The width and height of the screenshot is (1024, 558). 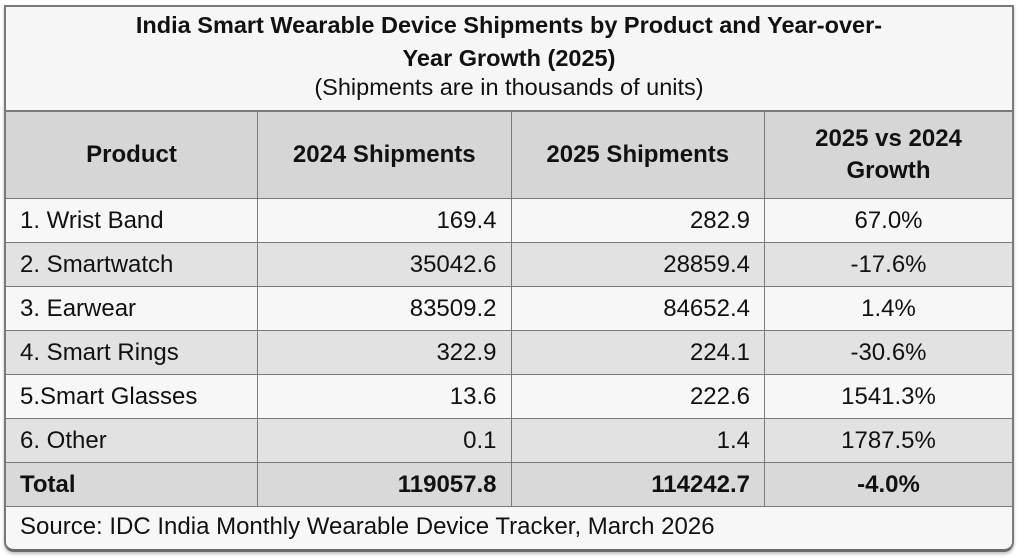 I want to click on table-subtitle: (Shipments are in thousands of units), so click(x=509, y=87).